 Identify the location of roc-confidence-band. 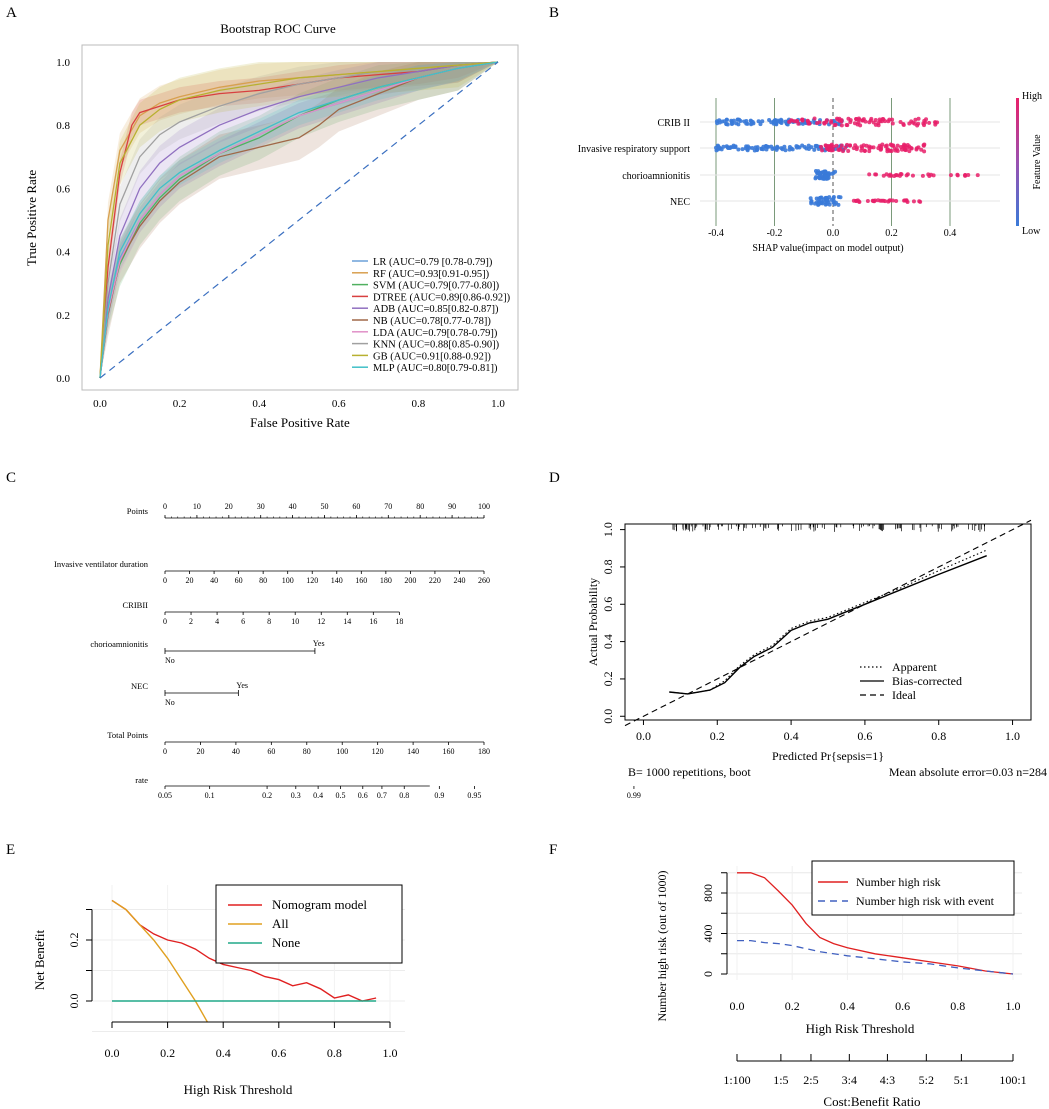
(299, 220).